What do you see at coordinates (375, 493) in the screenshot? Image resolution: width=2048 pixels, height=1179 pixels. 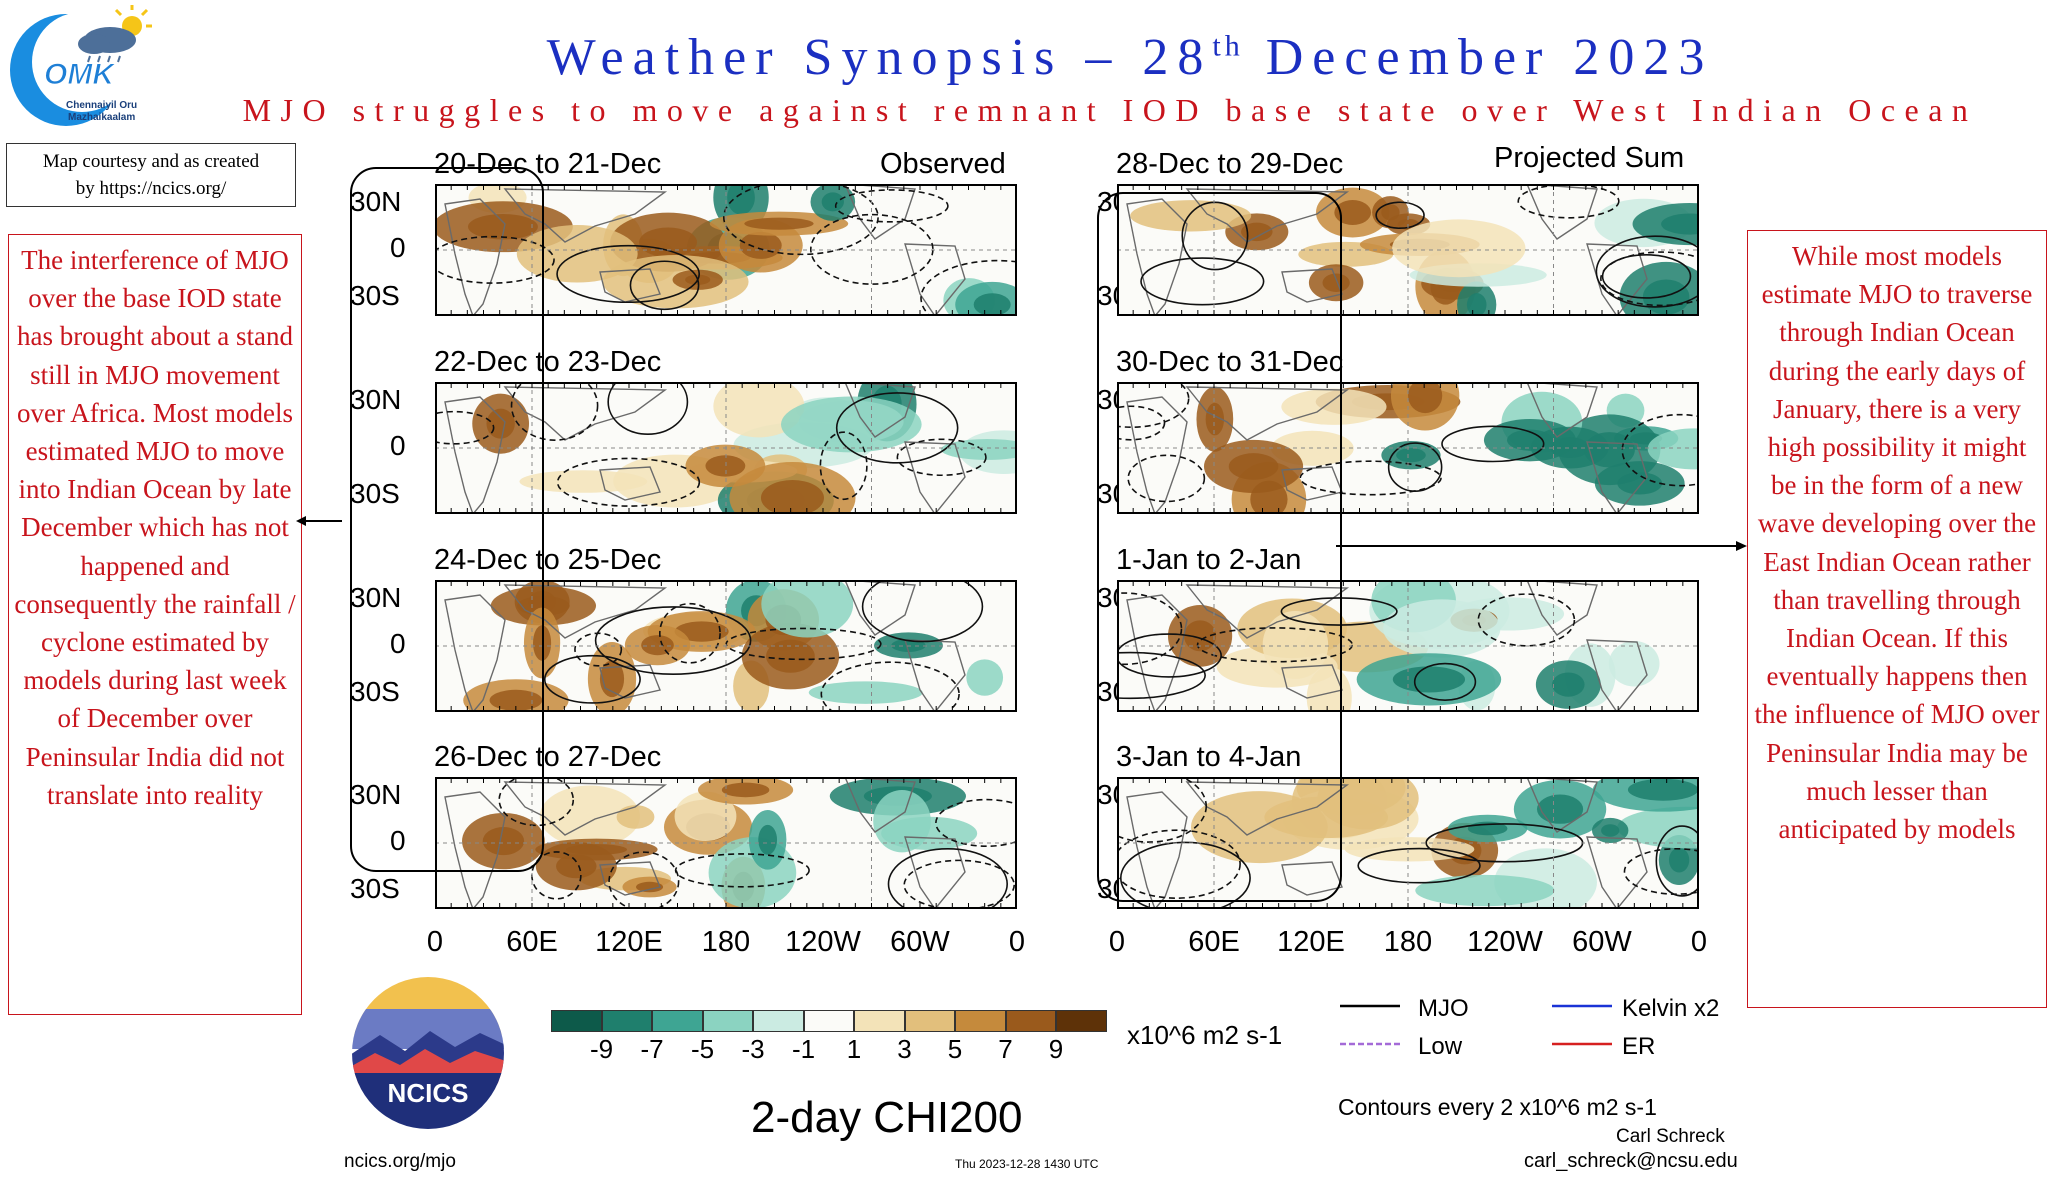 I see `lat-label-obs-2-3: 30S` at bounding box center [375, 493].